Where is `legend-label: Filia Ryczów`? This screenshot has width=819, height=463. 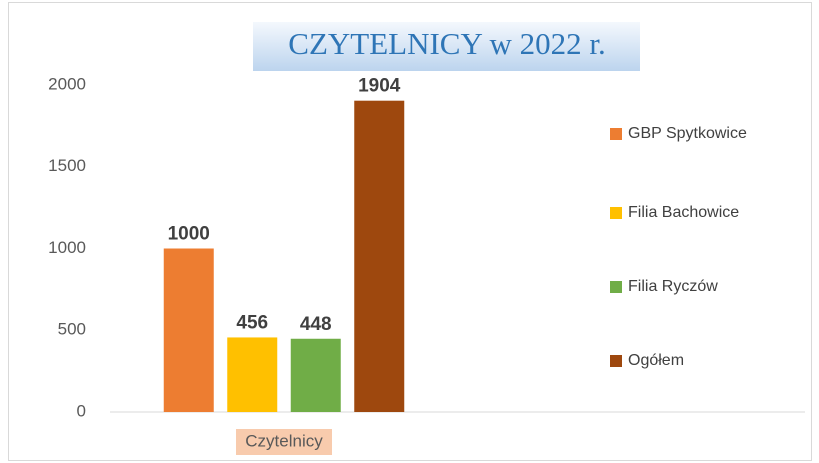
legend-label: Filia Ryczów is located at coordinates (673, 286).